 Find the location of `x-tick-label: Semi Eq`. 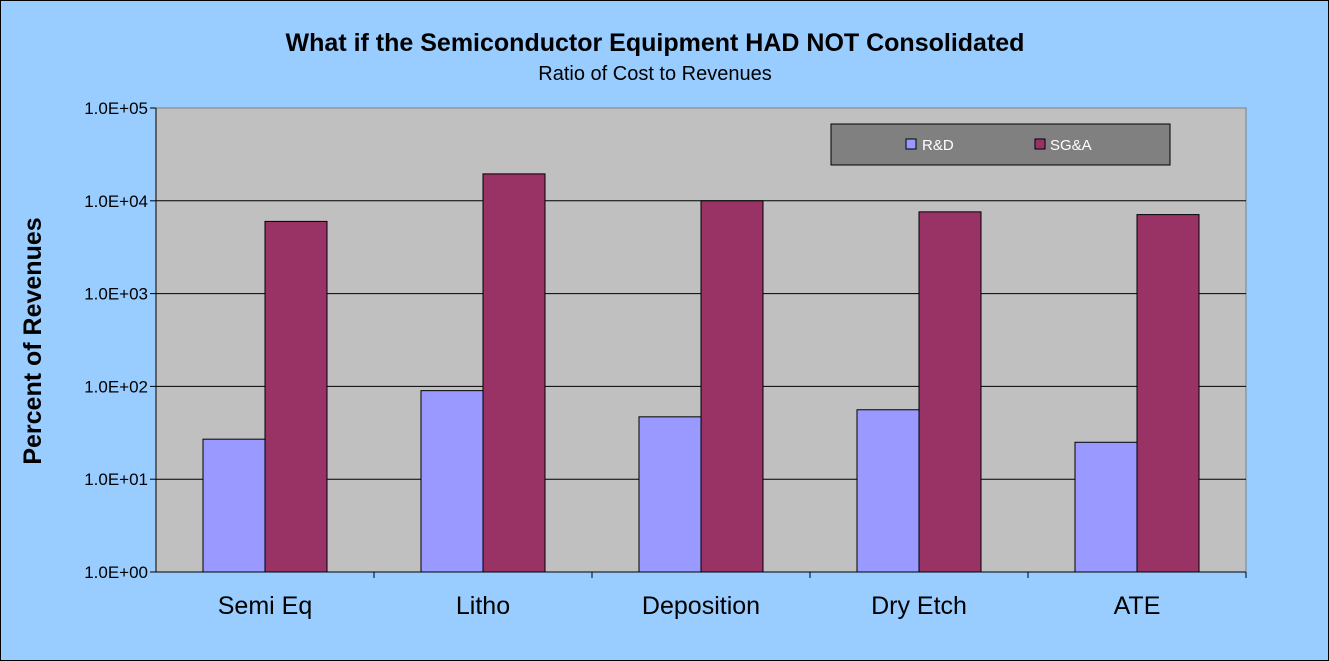

x-tick-label: Semi Eq is located at coordinates (265, 606).